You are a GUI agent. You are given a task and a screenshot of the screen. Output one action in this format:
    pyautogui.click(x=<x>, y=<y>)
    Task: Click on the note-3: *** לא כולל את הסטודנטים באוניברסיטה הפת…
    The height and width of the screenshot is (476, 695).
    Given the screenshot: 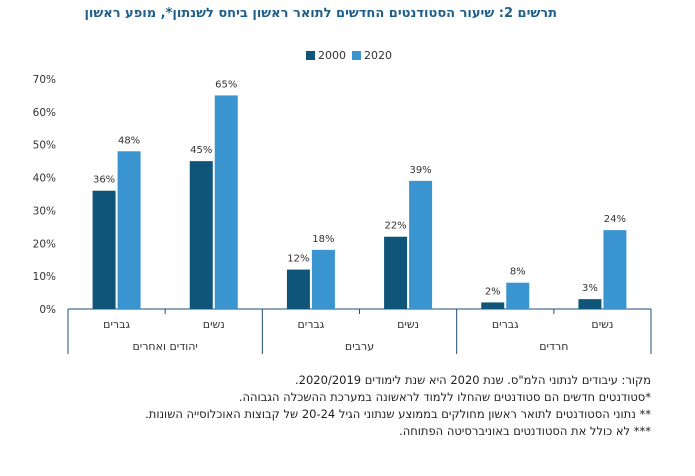 What is the action you would take?
    pyautogui.click(x=525, y=431)
    